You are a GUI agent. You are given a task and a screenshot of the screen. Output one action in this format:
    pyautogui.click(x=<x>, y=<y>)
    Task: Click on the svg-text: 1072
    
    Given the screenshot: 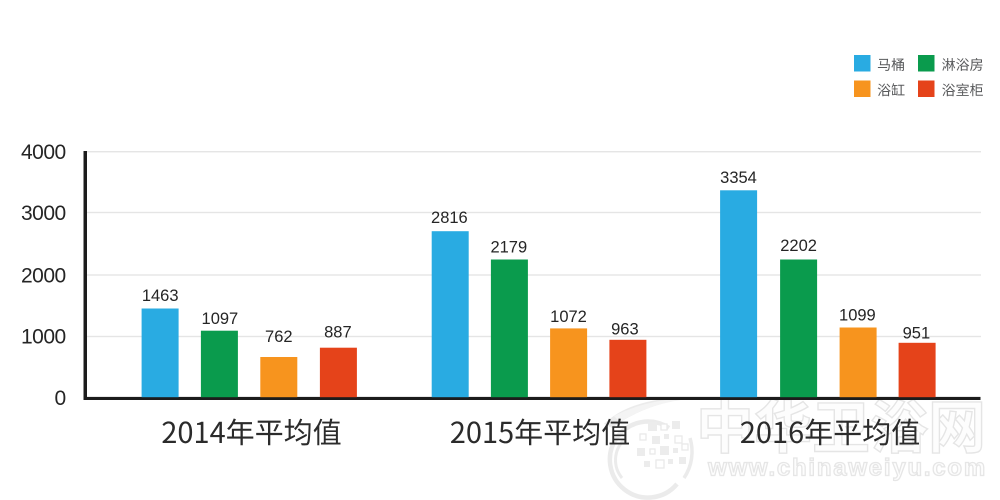 What is the action you would take?
    pyautogui.click(x=568, y=317)
    